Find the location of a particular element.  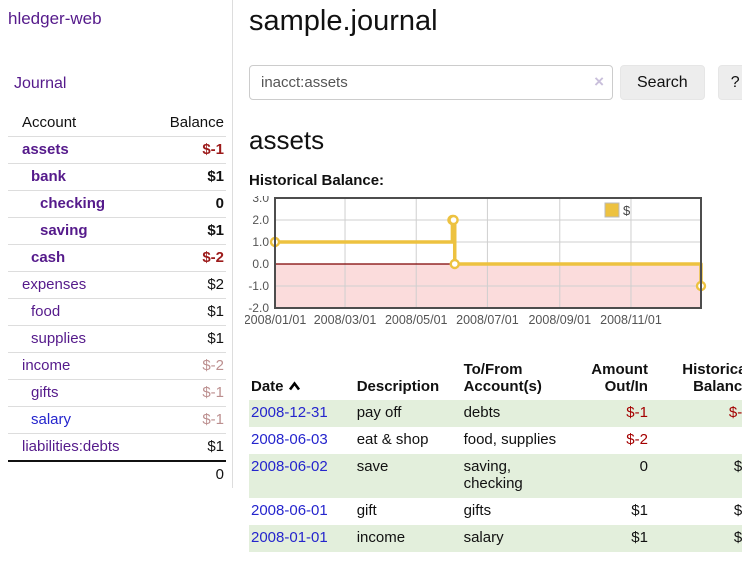

y-axis-tick: -2.0 is located at coordinates (258, 308).